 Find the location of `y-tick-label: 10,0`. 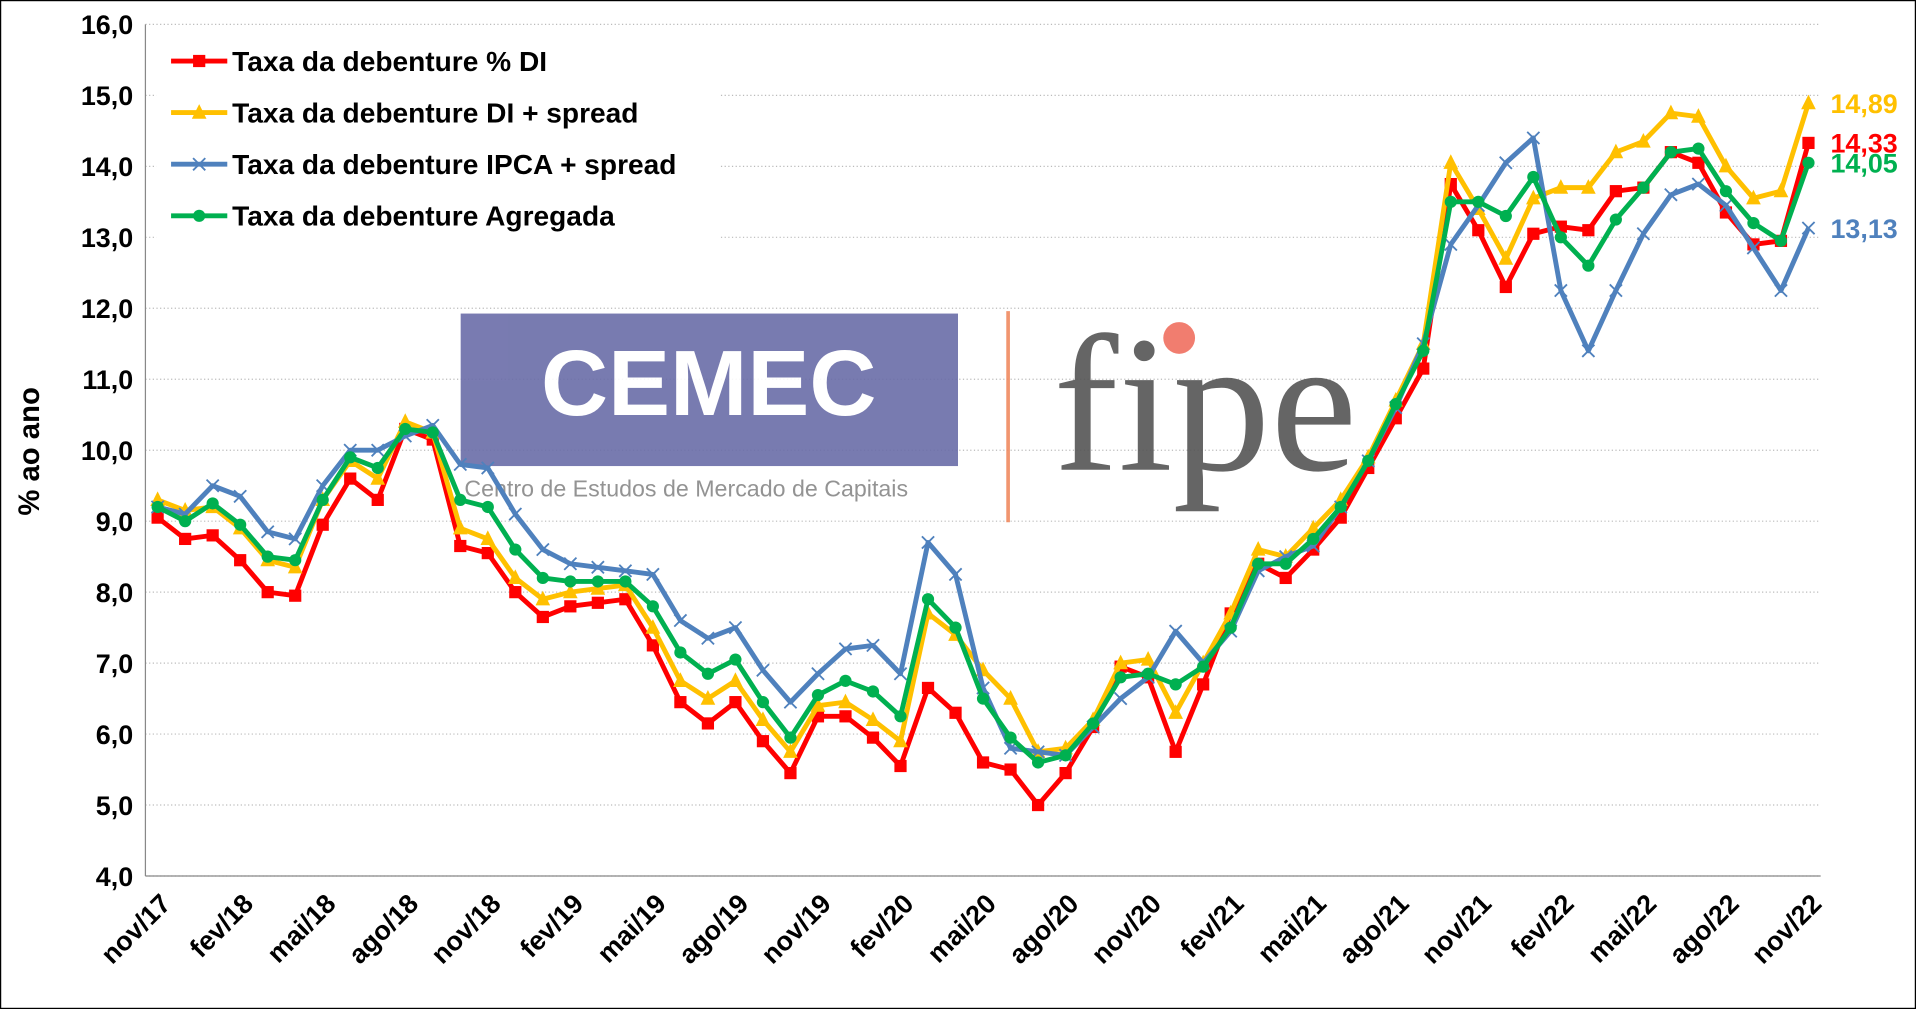

y-tick-label: 10,0 is located at coordinates (107, 451).